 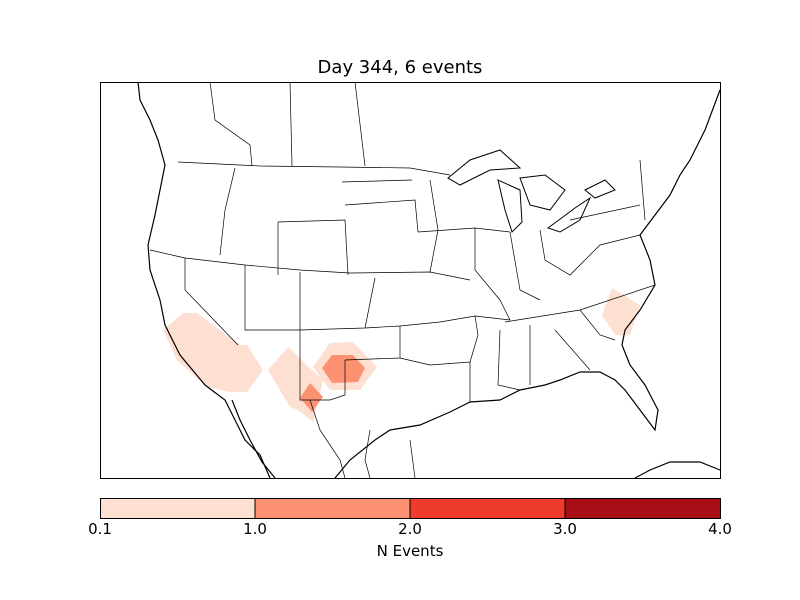 I want to click on great-lakes, so click(x=531, y=191).